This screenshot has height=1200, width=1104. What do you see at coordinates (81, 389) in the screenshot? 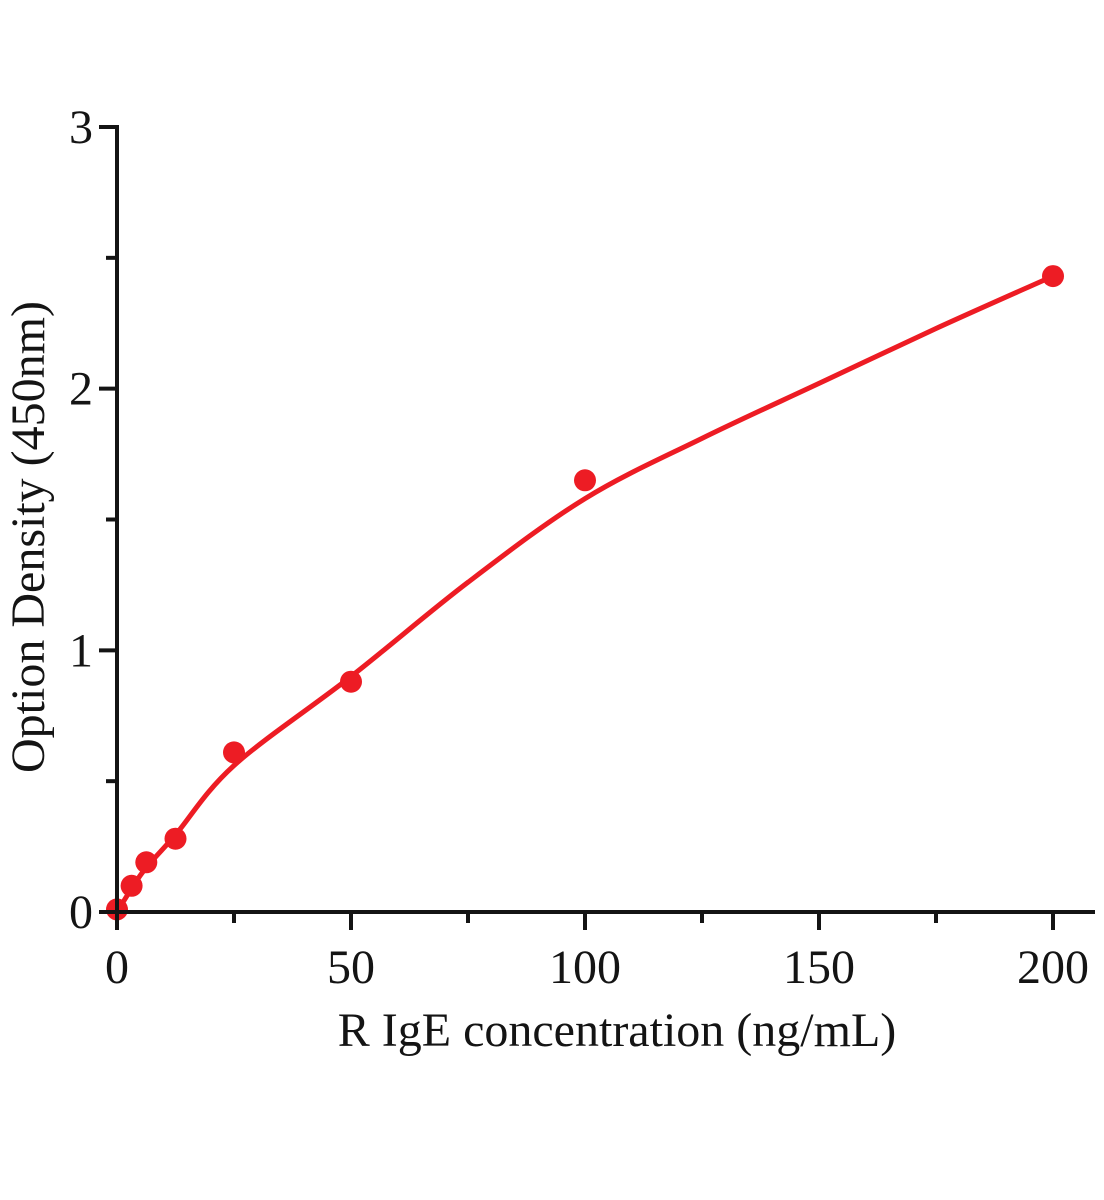
I see `y-tick-label: 2` at bounding box center [81, 389].